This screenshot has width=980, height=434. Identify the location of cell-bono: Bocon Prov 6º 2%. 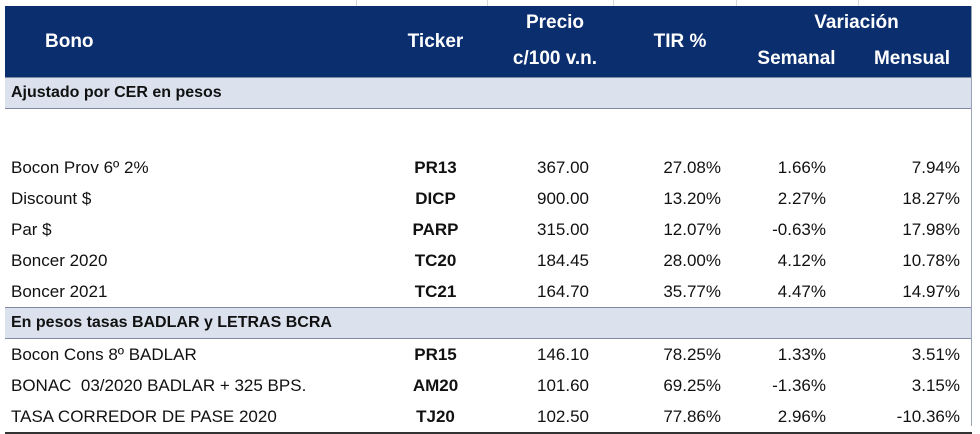
(80, 167).